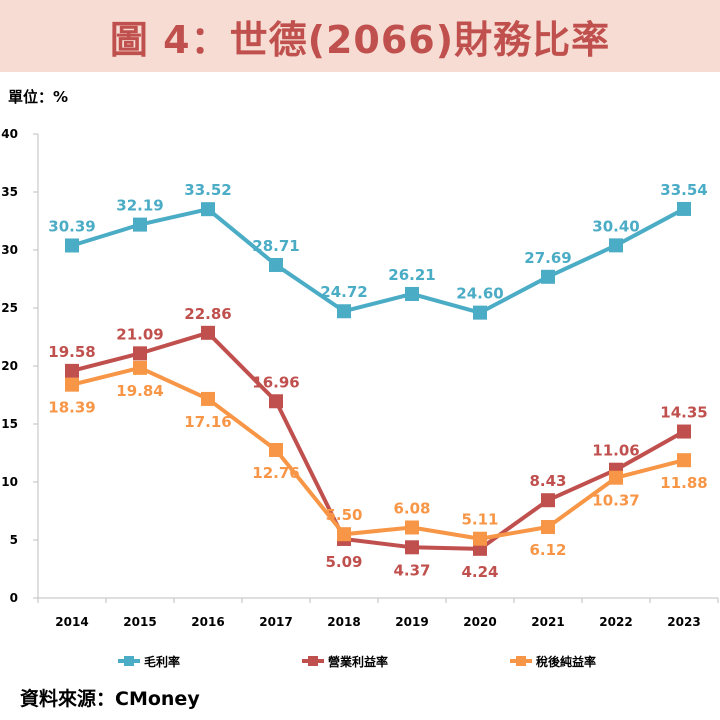 This screenshot has width=720, height=720. What do you see at coordinates (9, 192) in the screenshot?
I see `y-tick-label: 35` at bounding box center [9, 192].